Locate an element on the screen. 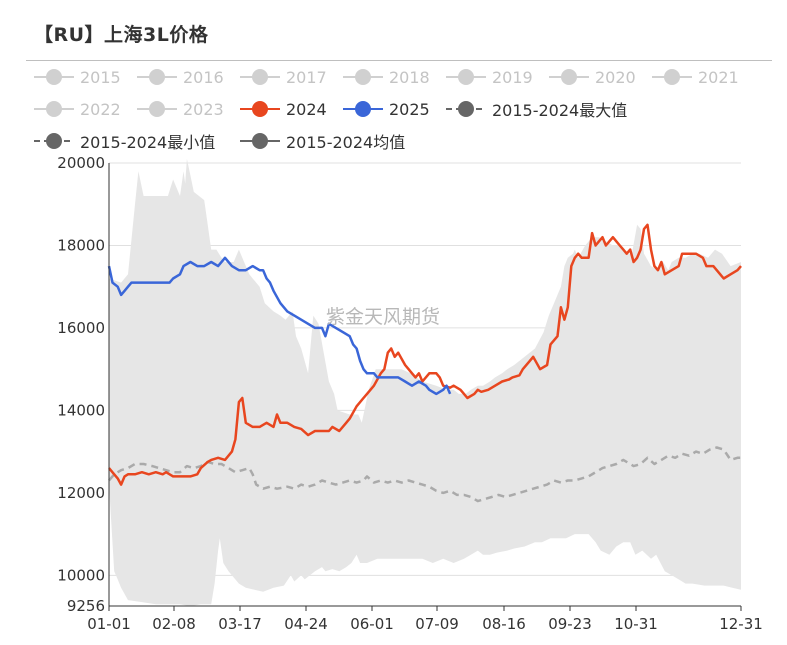  x-tick-label: 03-17 is located at coordinates (240, 624).